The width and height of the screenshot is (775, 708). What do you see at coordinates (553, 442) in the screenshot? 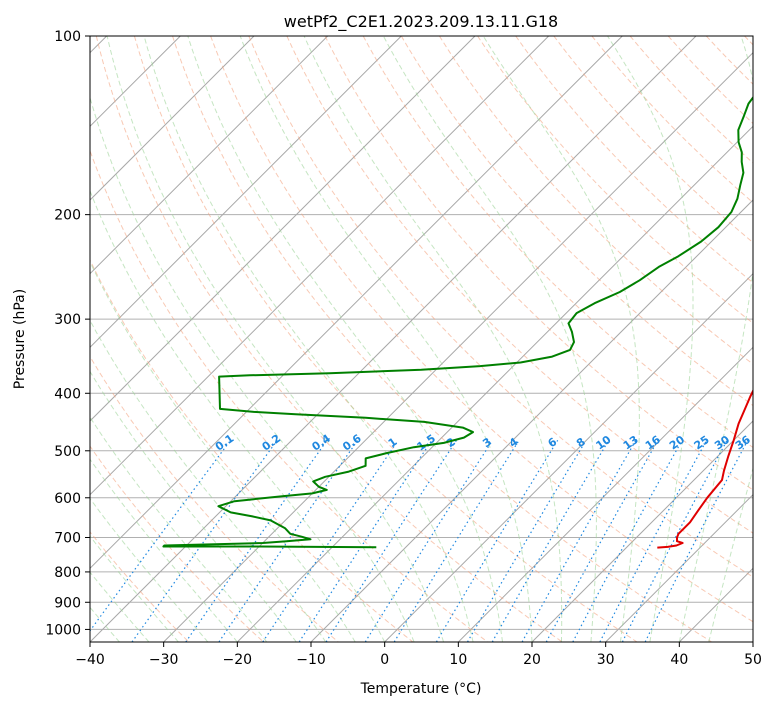
I see `mixing-ratio-label: 6` at bounding box center [553, 442].